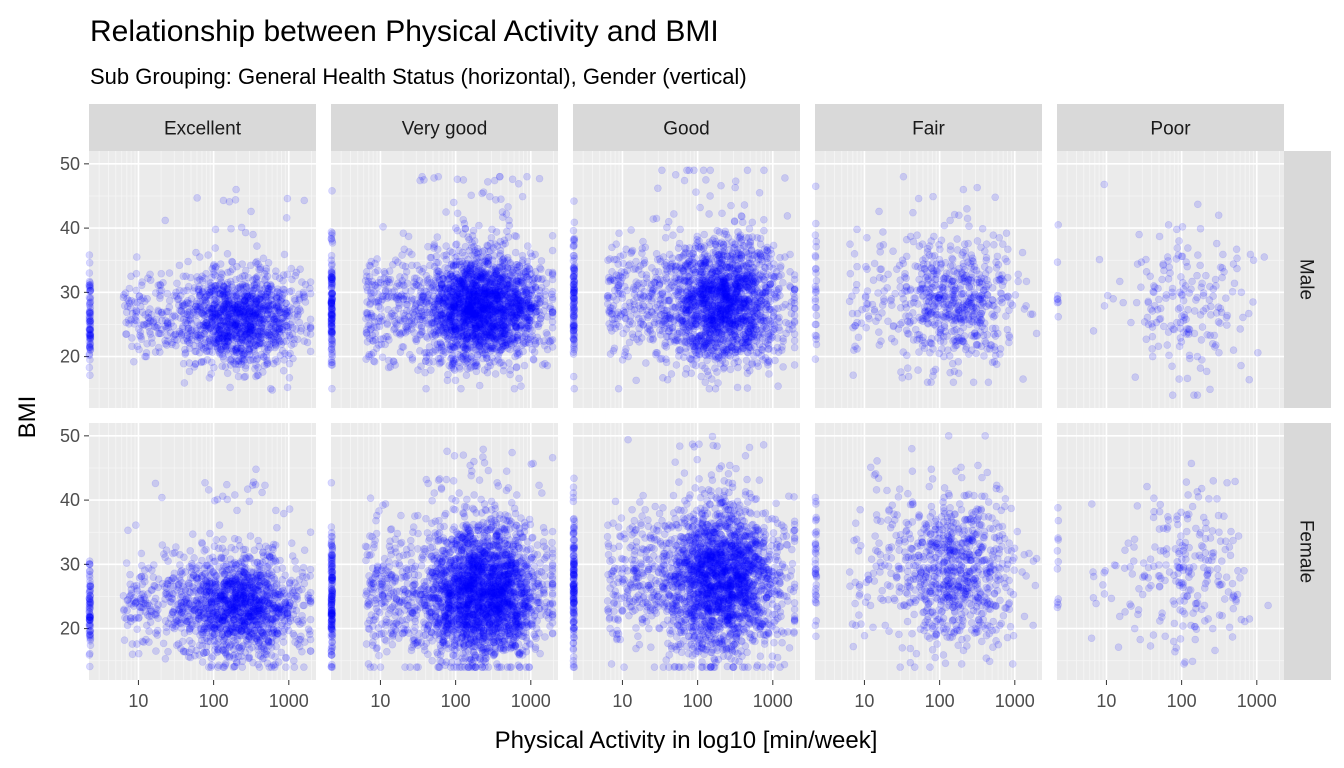 Image resolution: width=1344 pixels, height=768 pixels. What do you see at coordinates (1106, 701) in the screenshot?
I see `x-tick-label: 10` at bounding box center [1106, 701].